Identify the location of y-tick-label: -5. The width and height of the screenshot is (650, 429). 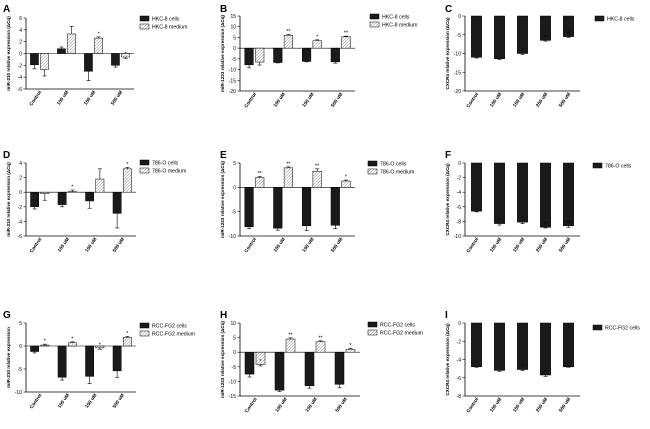
(20, 370).